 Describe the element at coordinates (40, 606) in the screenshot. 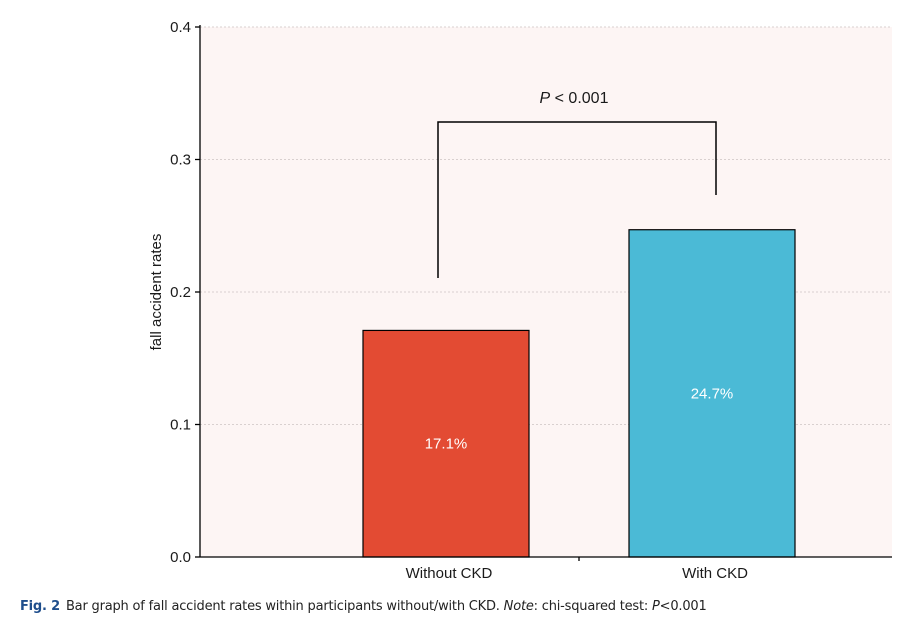

I see `figure-label: Fig. 2` at that location.